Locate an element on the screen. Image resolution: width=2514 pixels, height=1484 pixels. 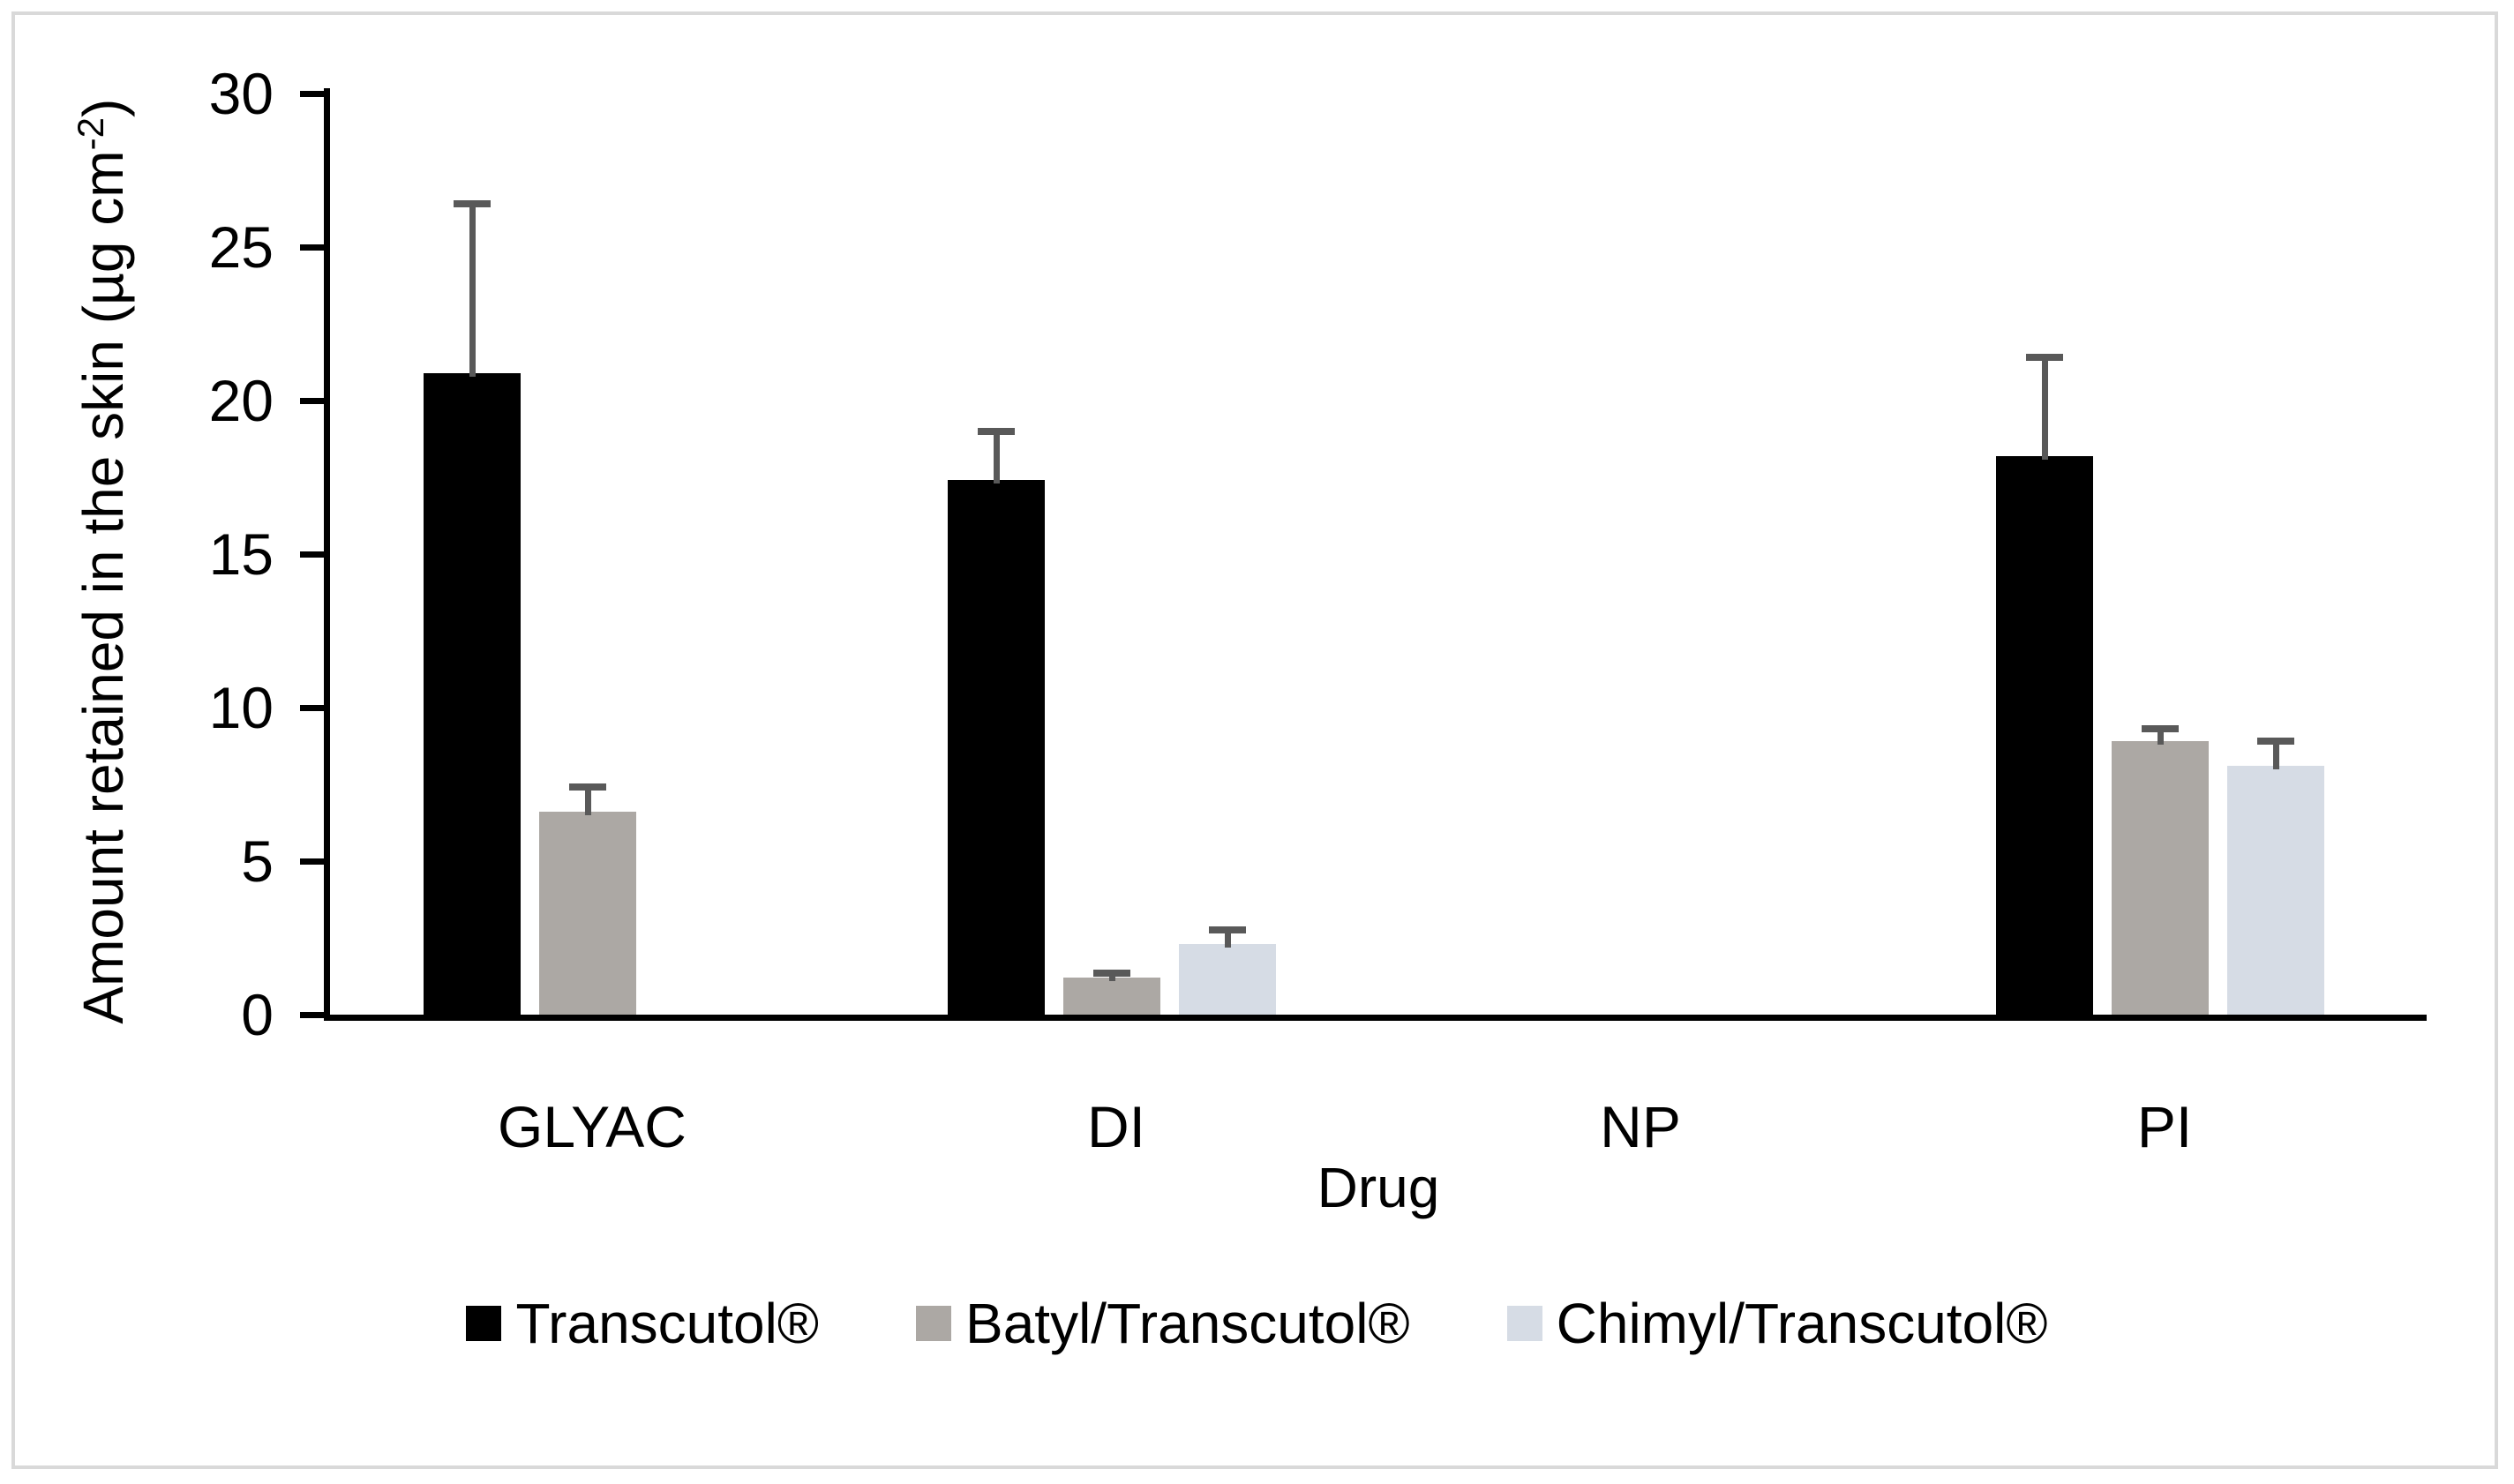
y-axis-title: Amount retained in the skin (µg cm-2) is located at coordinates (98, 576).